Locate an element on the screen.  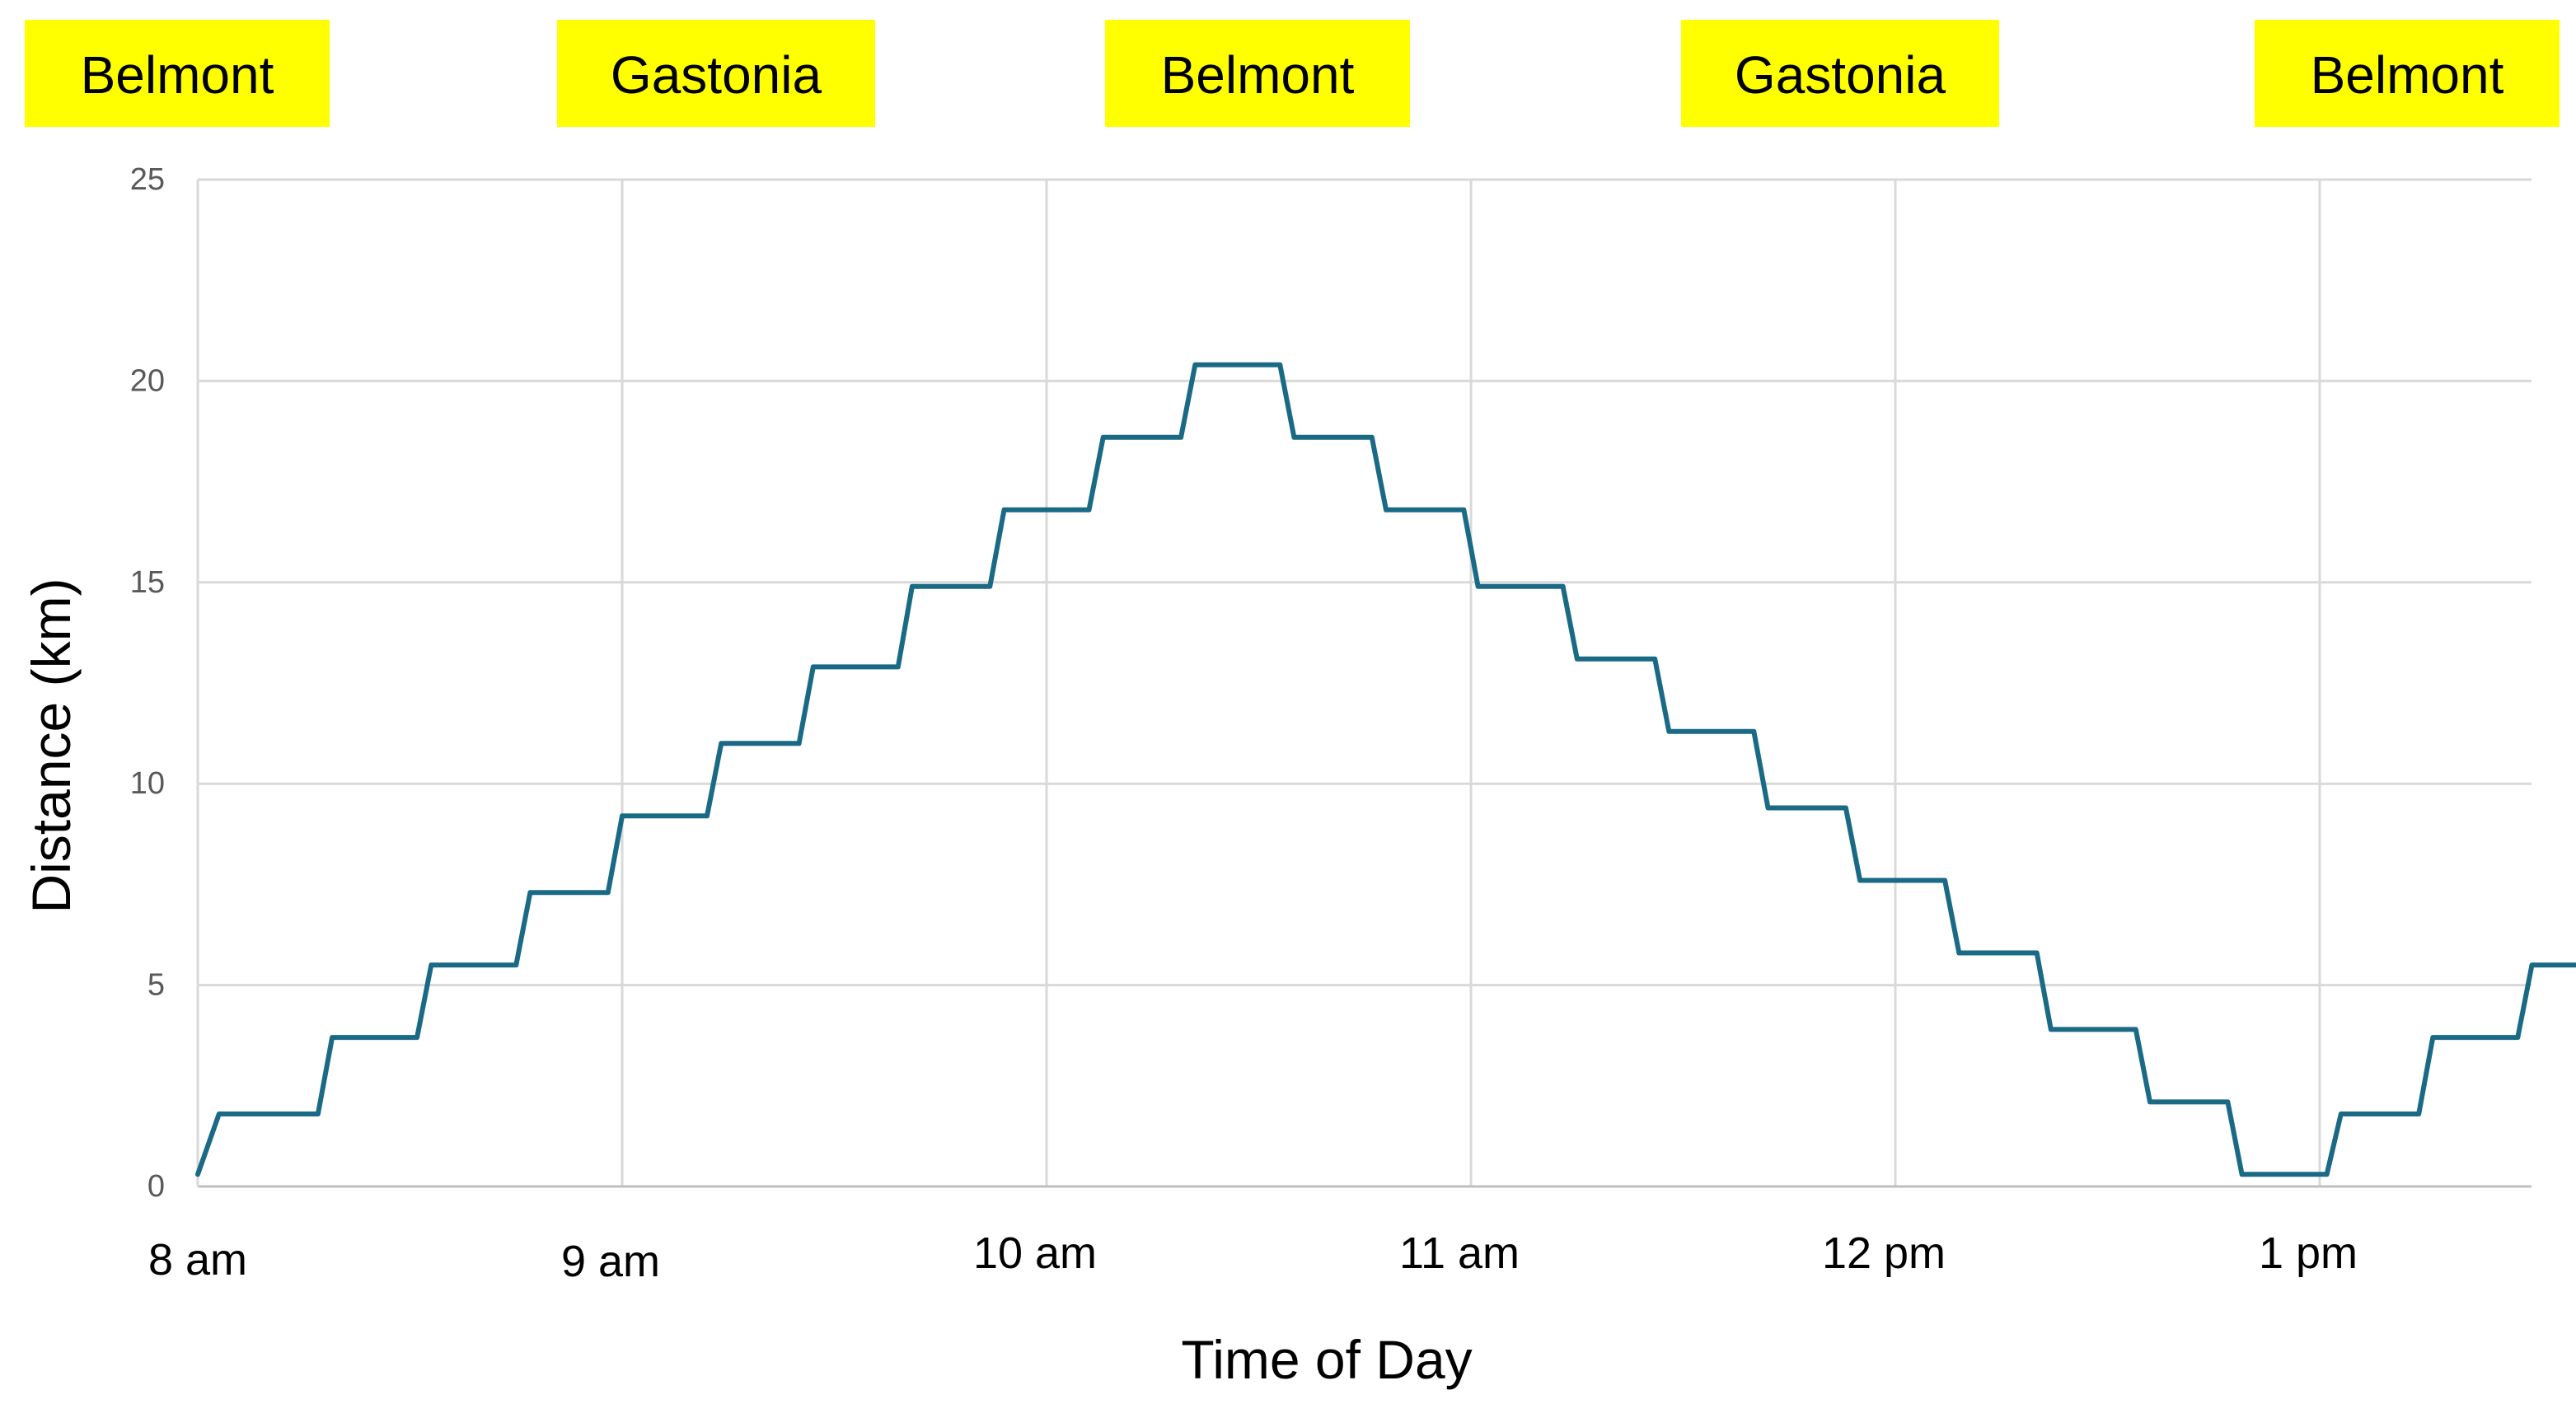
x-tick-label: 9 am is located at coordinates (610, 1261).